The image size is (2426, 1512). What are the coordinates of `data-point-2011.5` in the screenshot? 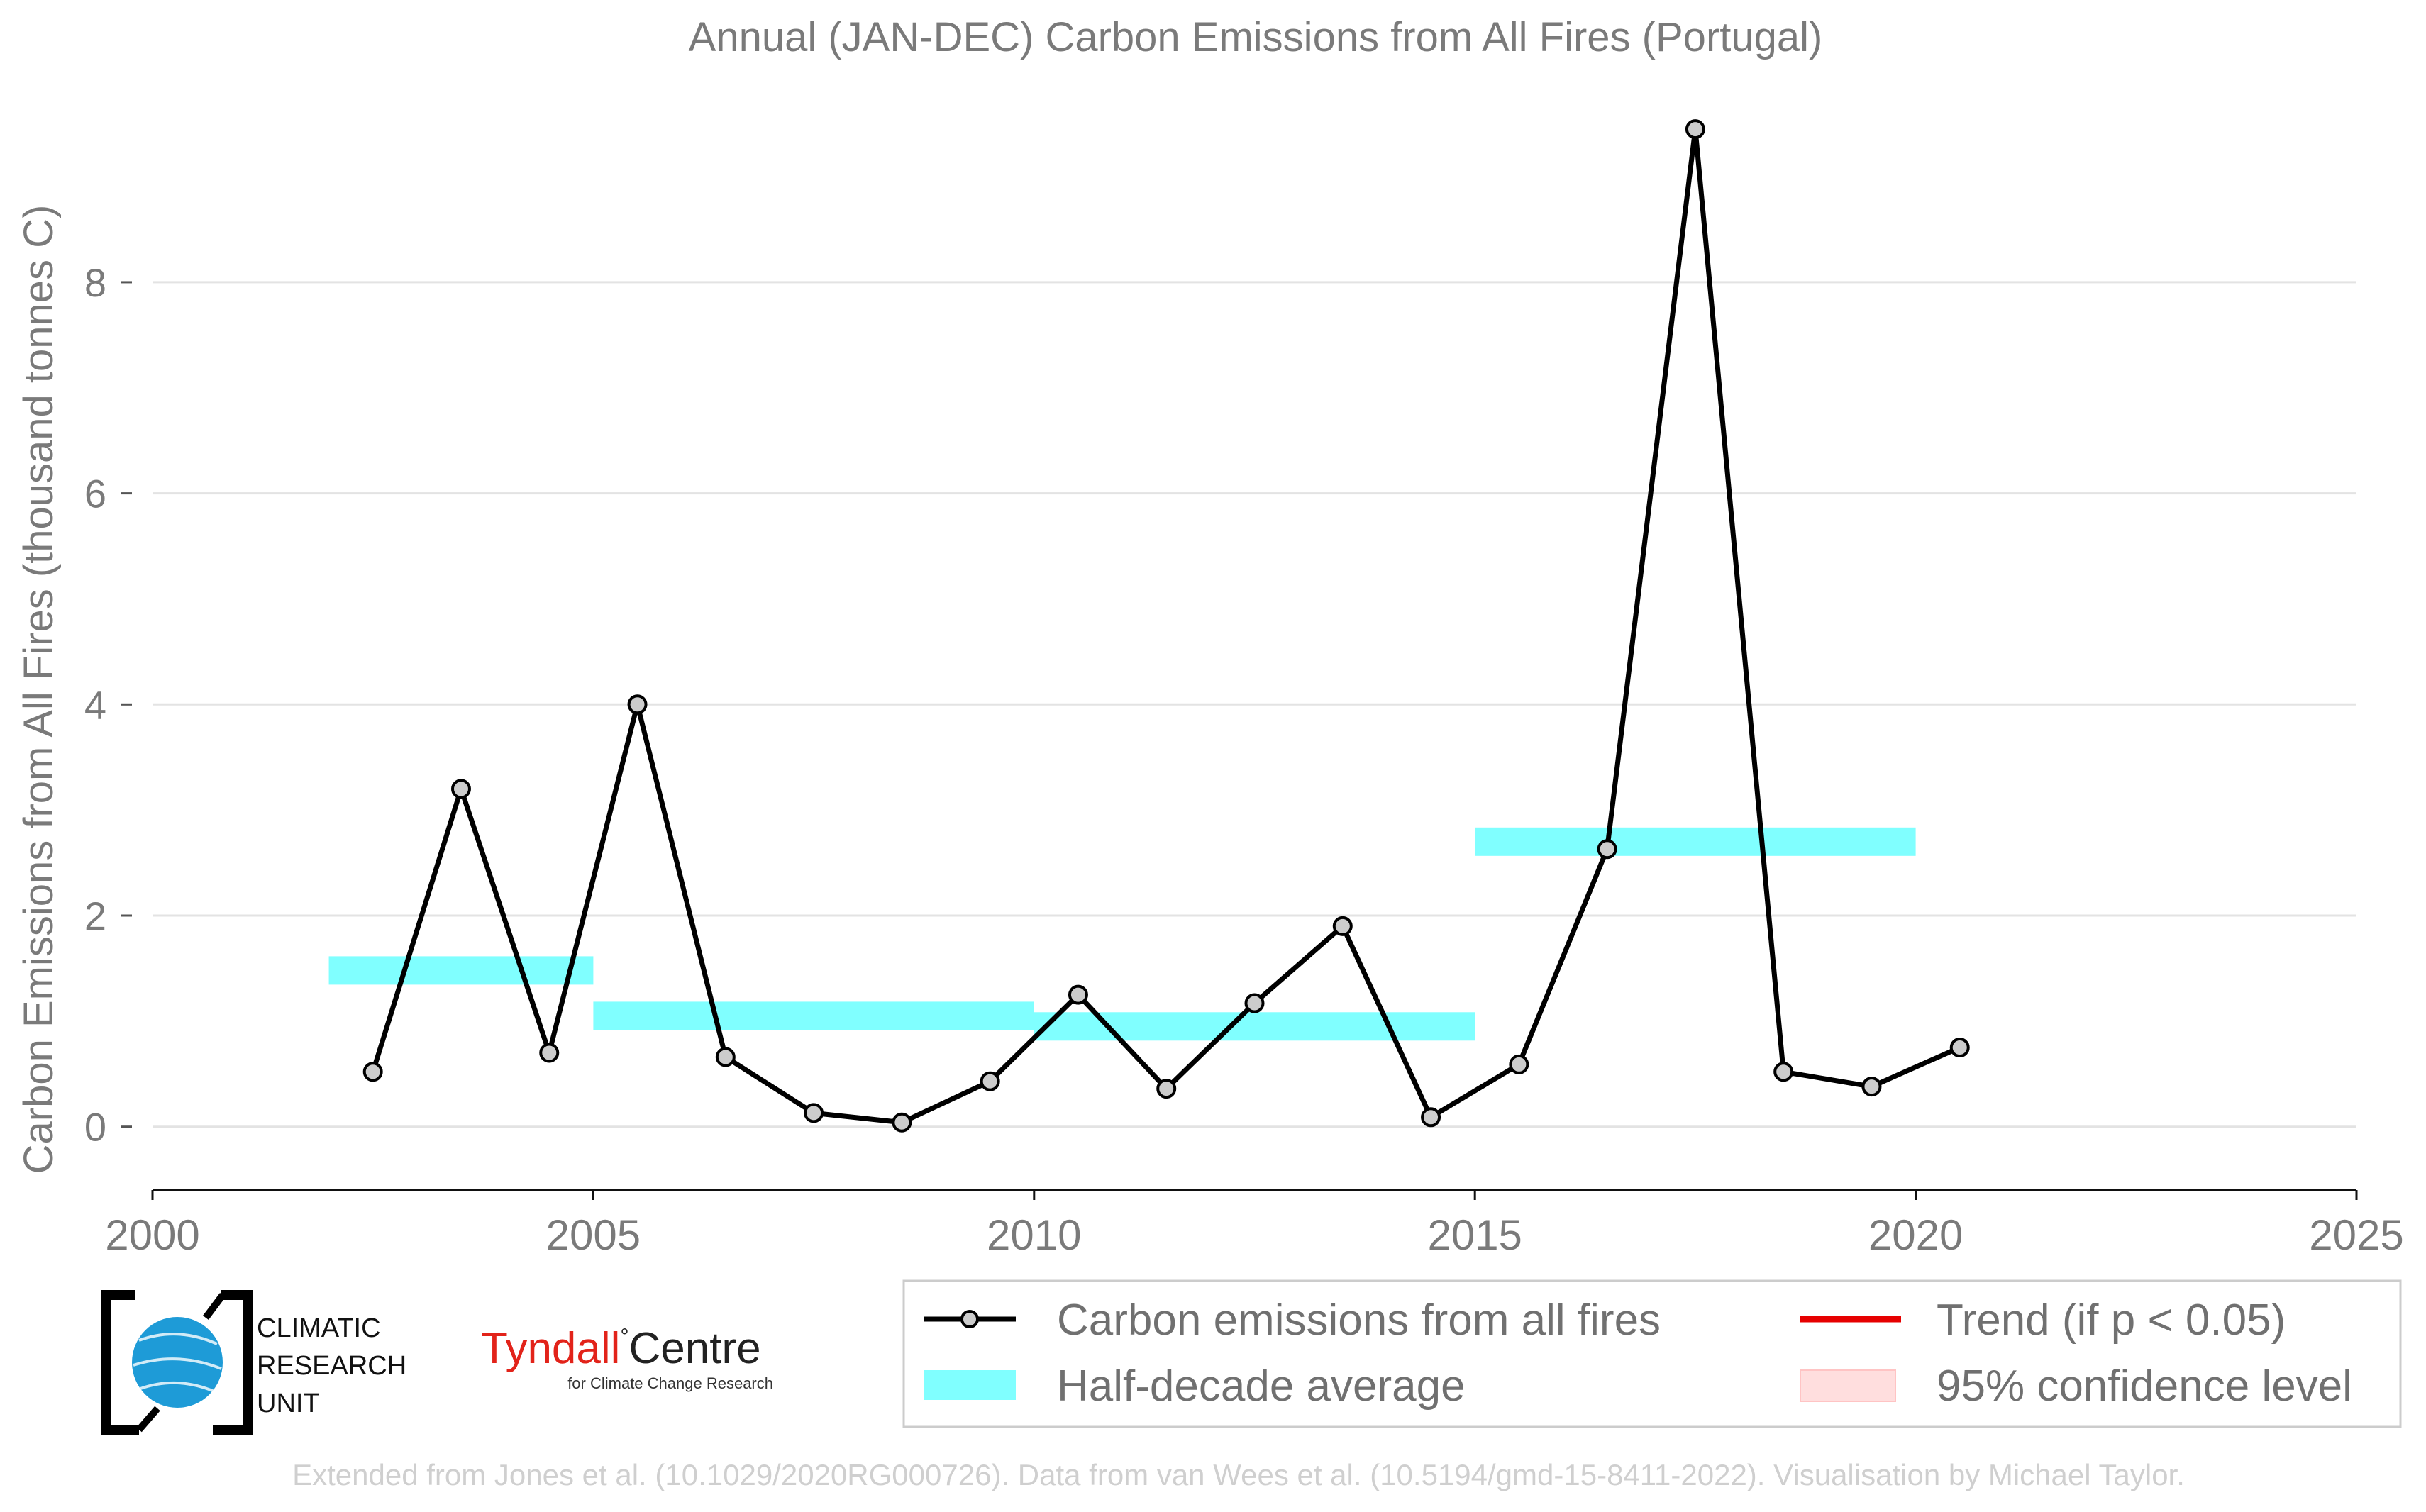 It's located at (1166, 1089).